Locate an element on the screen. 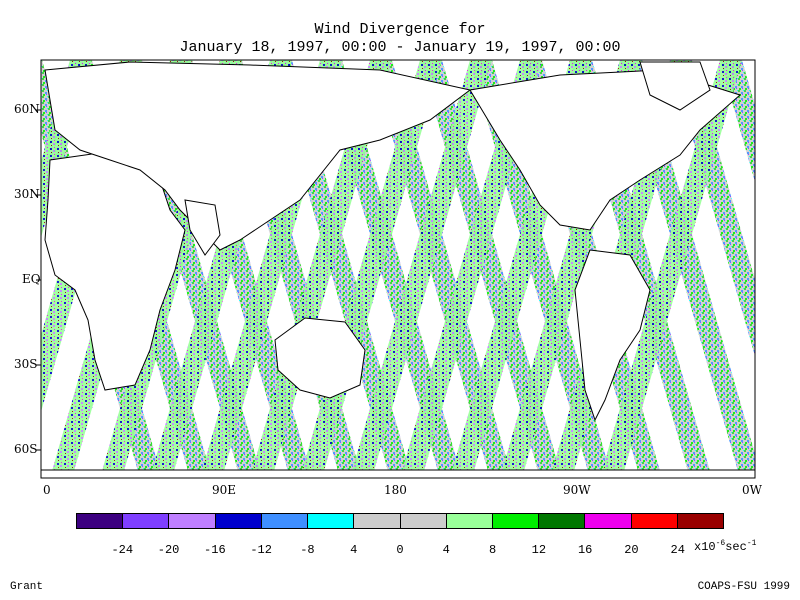  axis-ticks is located at coordinates (38, 280).